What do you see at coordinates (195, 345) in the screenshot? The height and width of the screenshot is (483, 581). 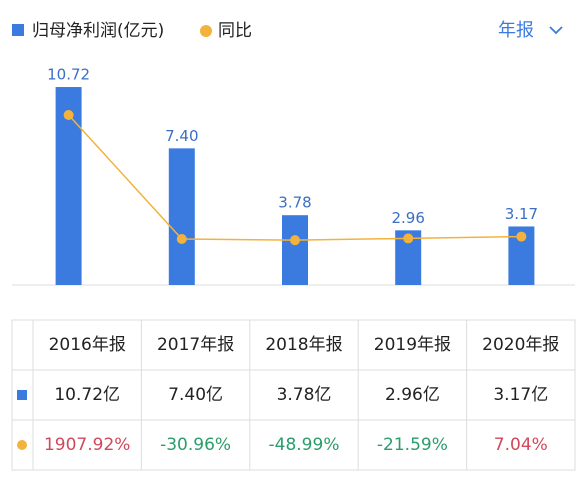 I see `table-header: 2017年报` at bounding box center [195, 345].